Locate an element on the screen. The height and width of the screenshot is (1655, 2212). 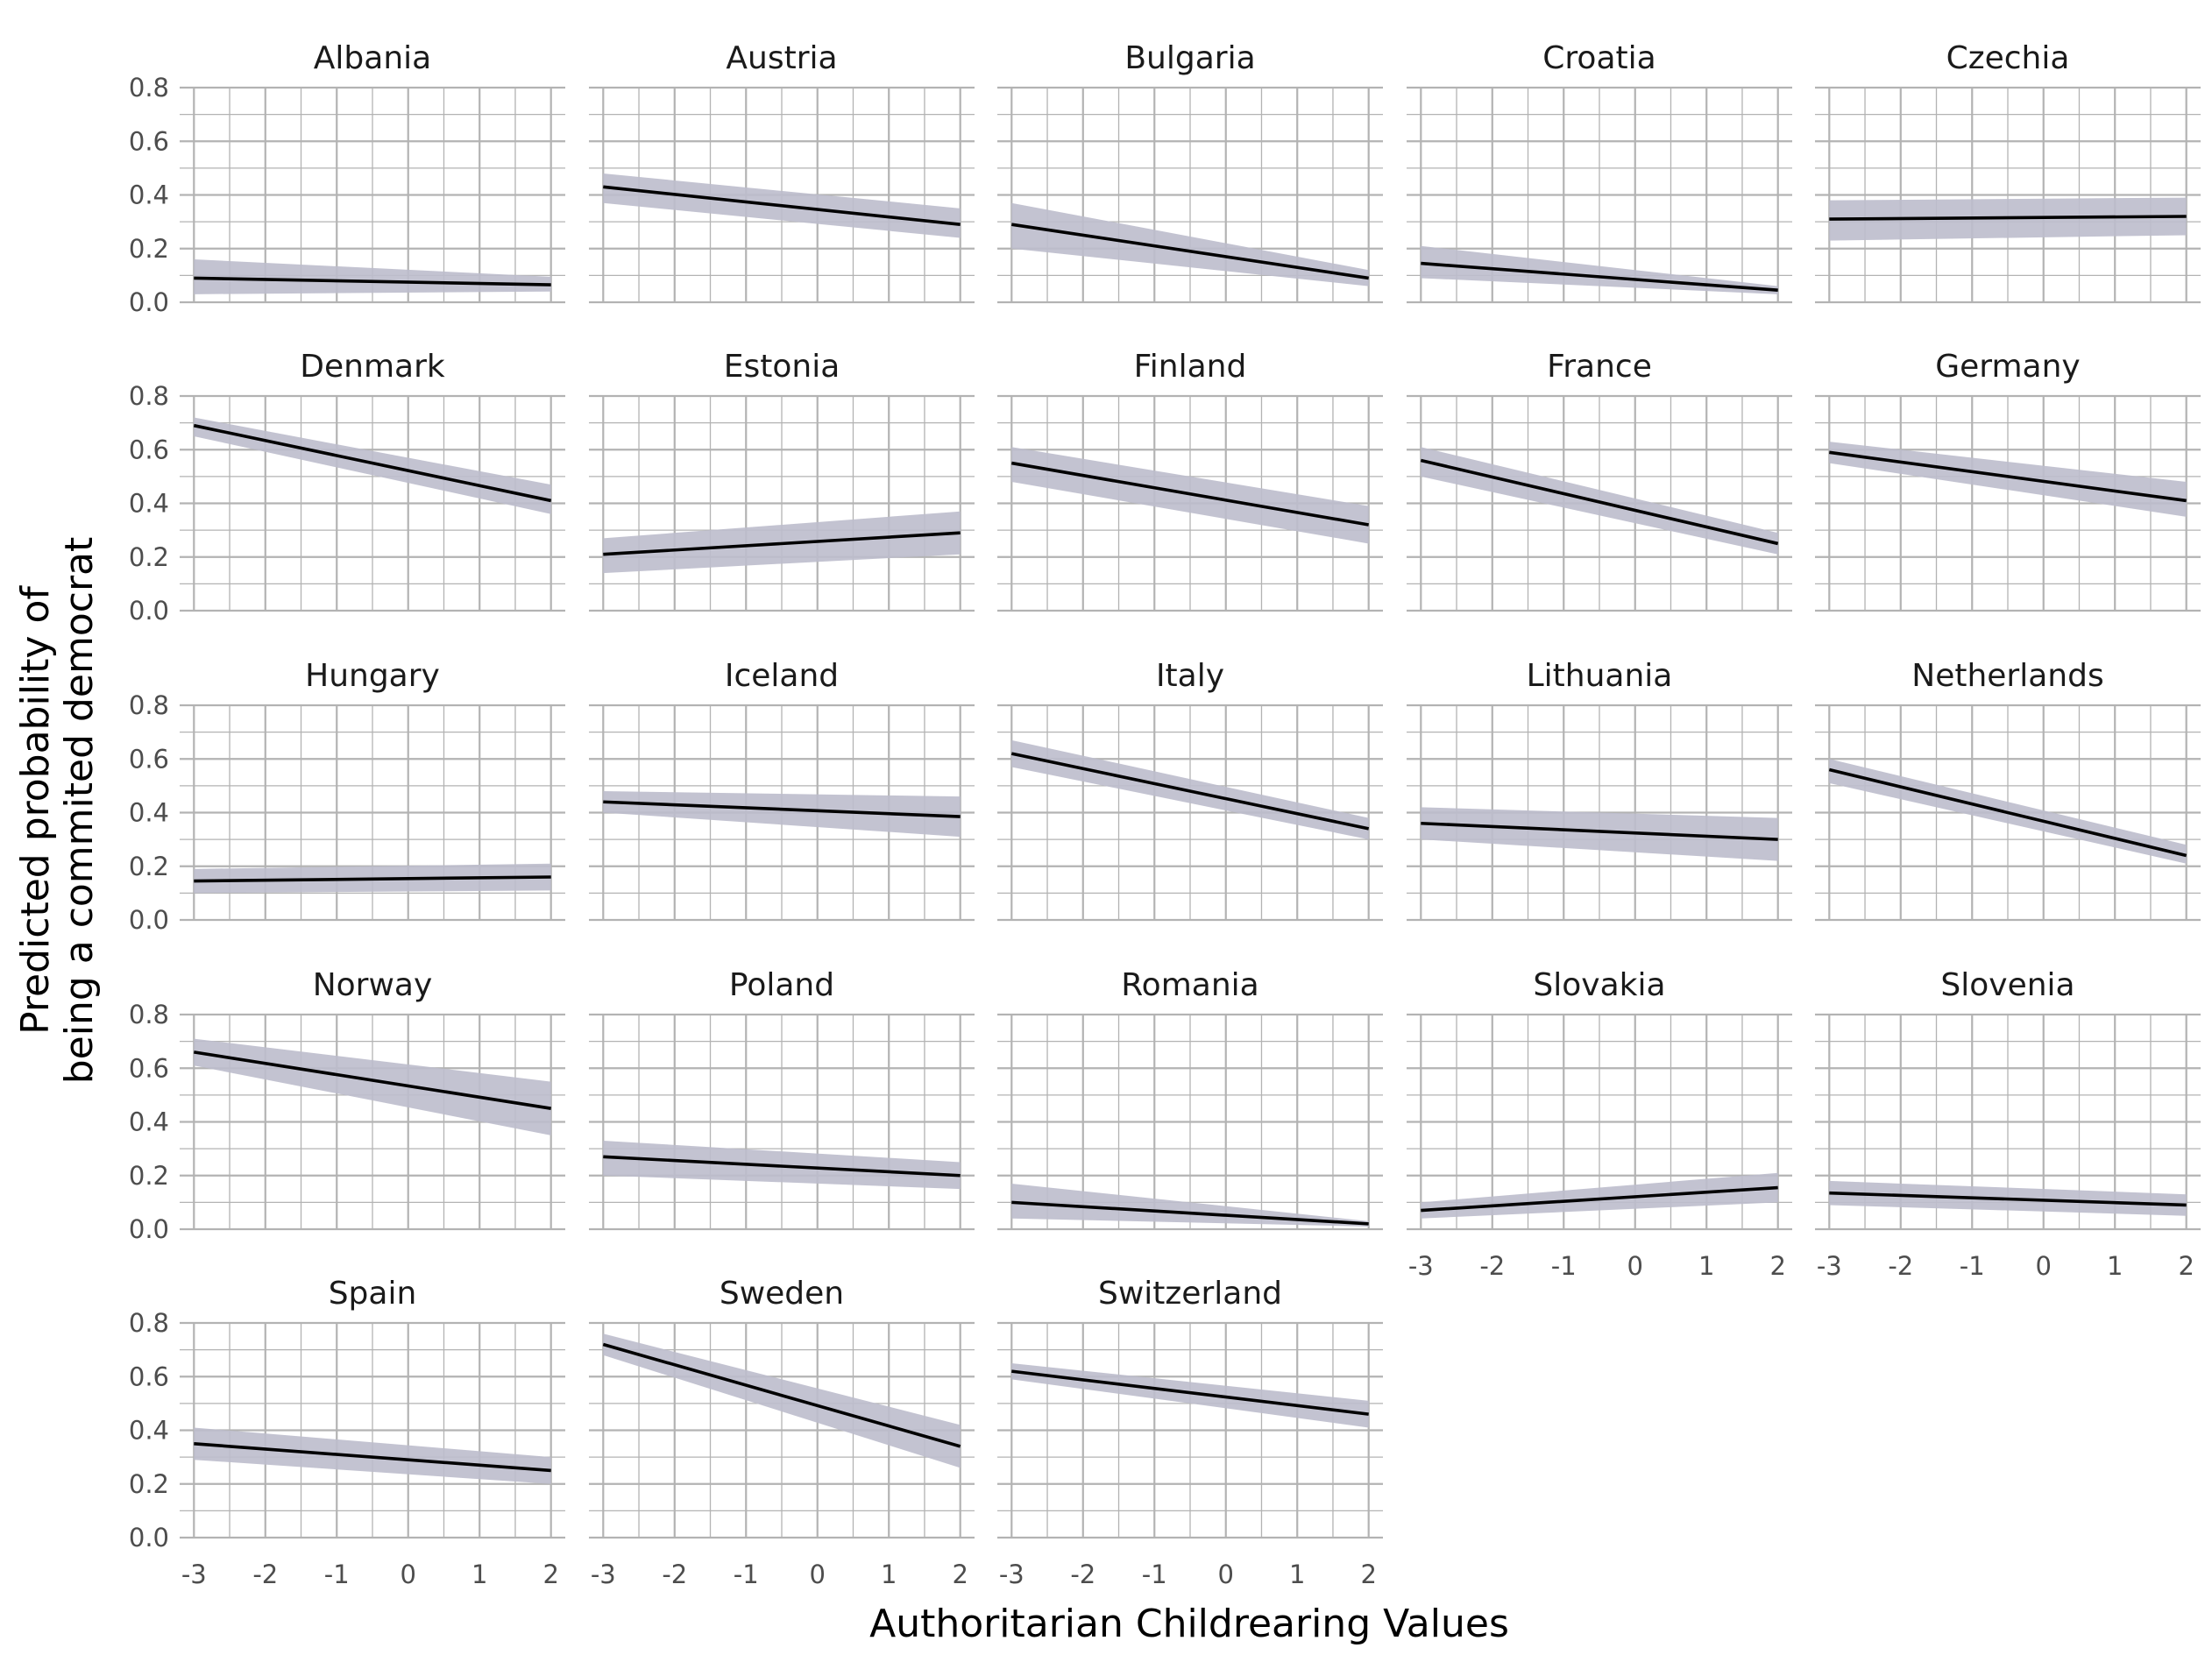
ci-band-slovakia is located at coordinates (1599, 1195).